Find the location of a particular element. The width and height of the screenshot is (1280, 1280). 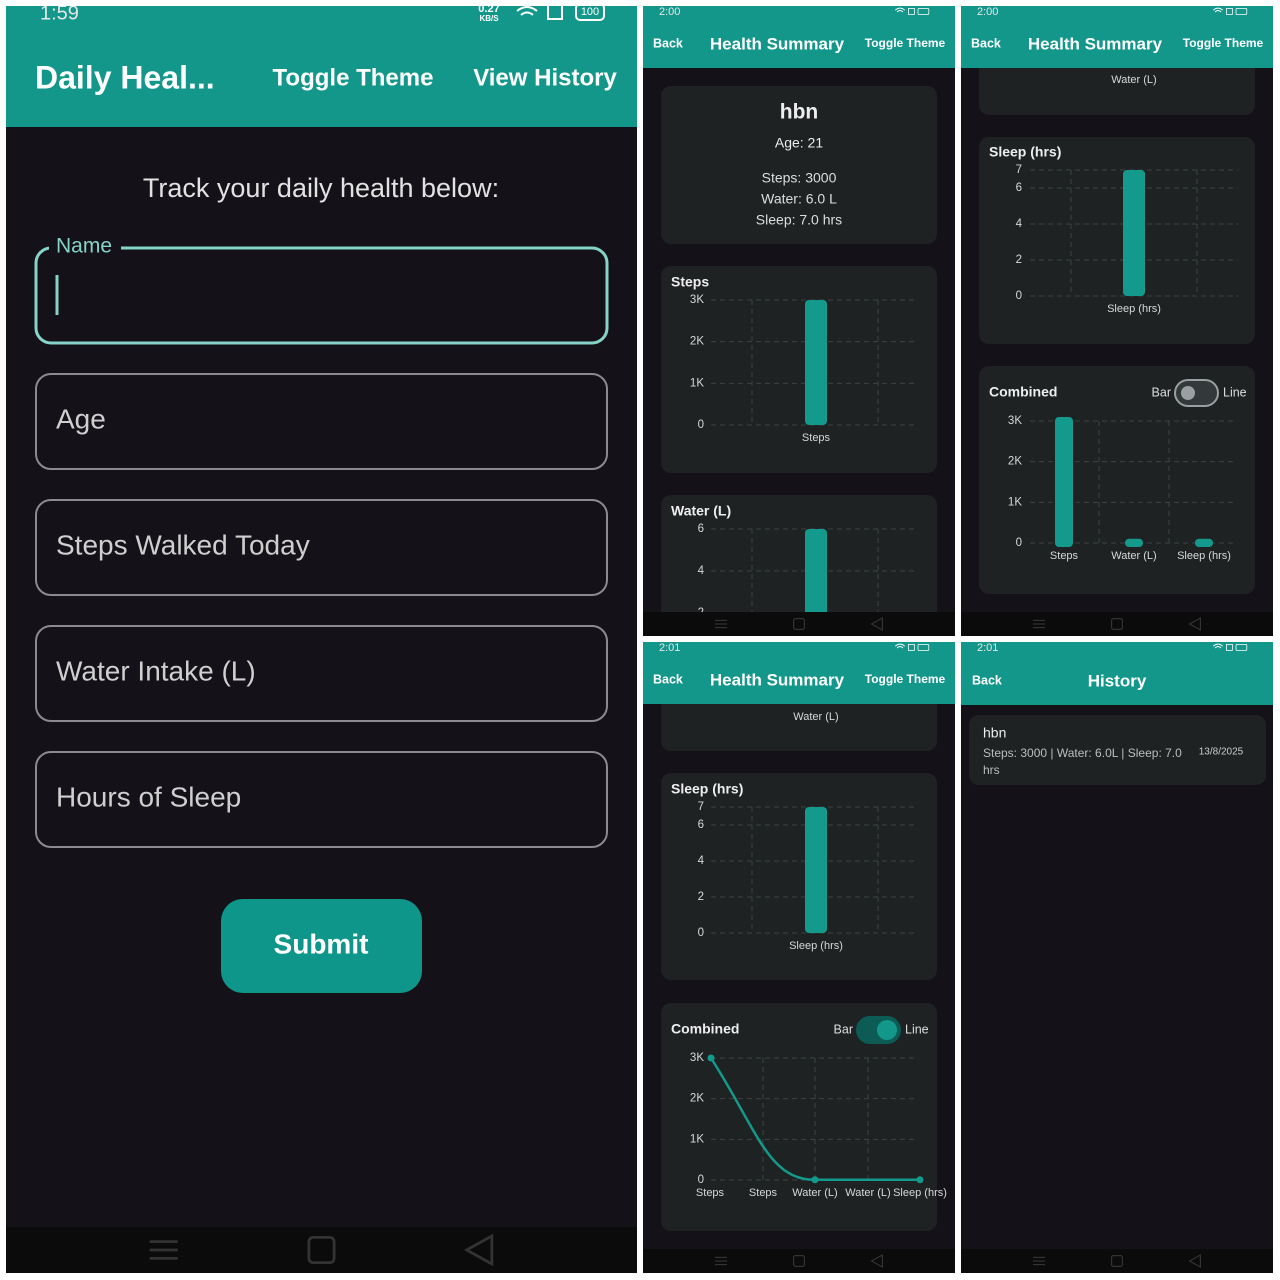

nav-back-icon is located at coordinates (876, 1261).